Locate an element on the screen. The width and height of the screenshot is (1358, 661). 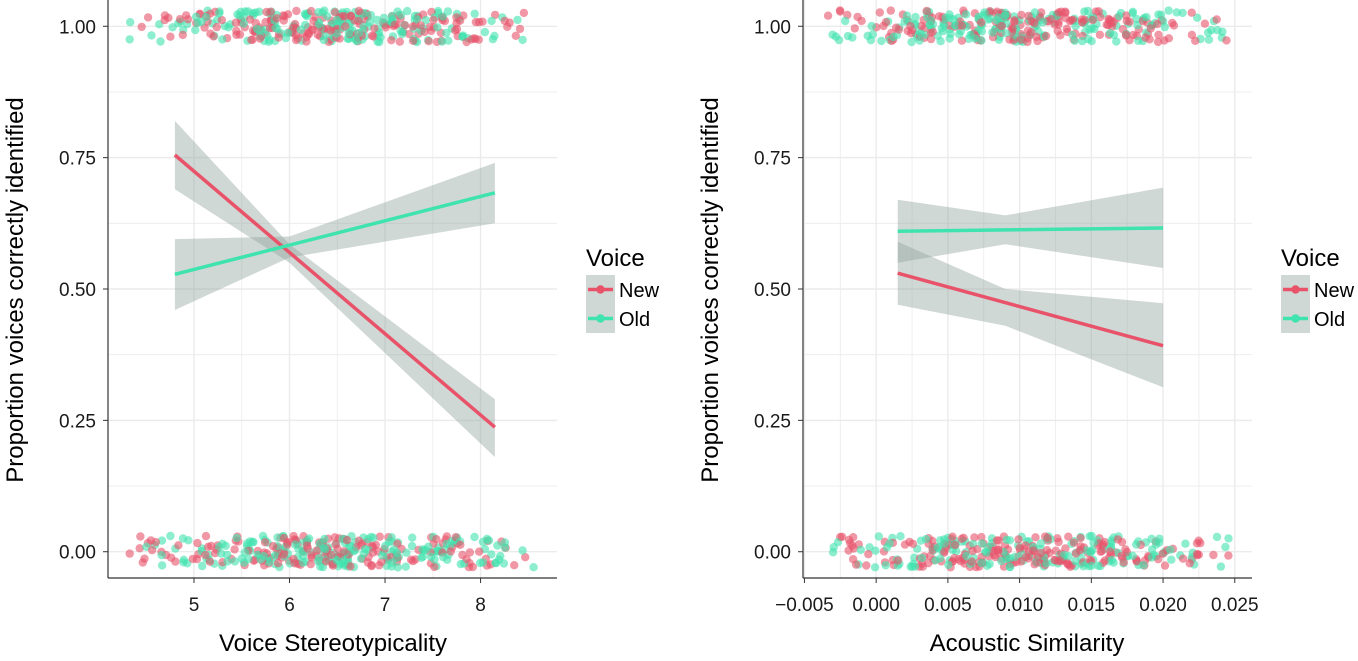
y-axis-title: Proportion voices correctly identified is located at coordinates (15, 290).